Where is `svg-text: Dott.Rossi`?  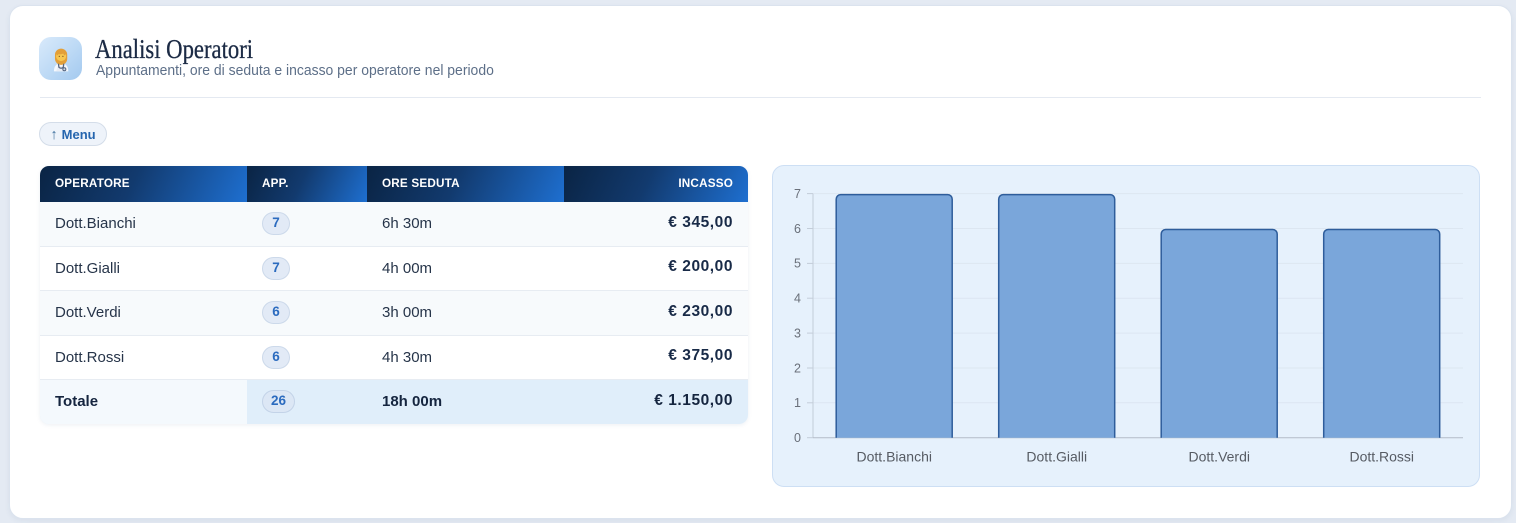 svg-text: Dott.Rossi is located at coordinates (1381, 457).